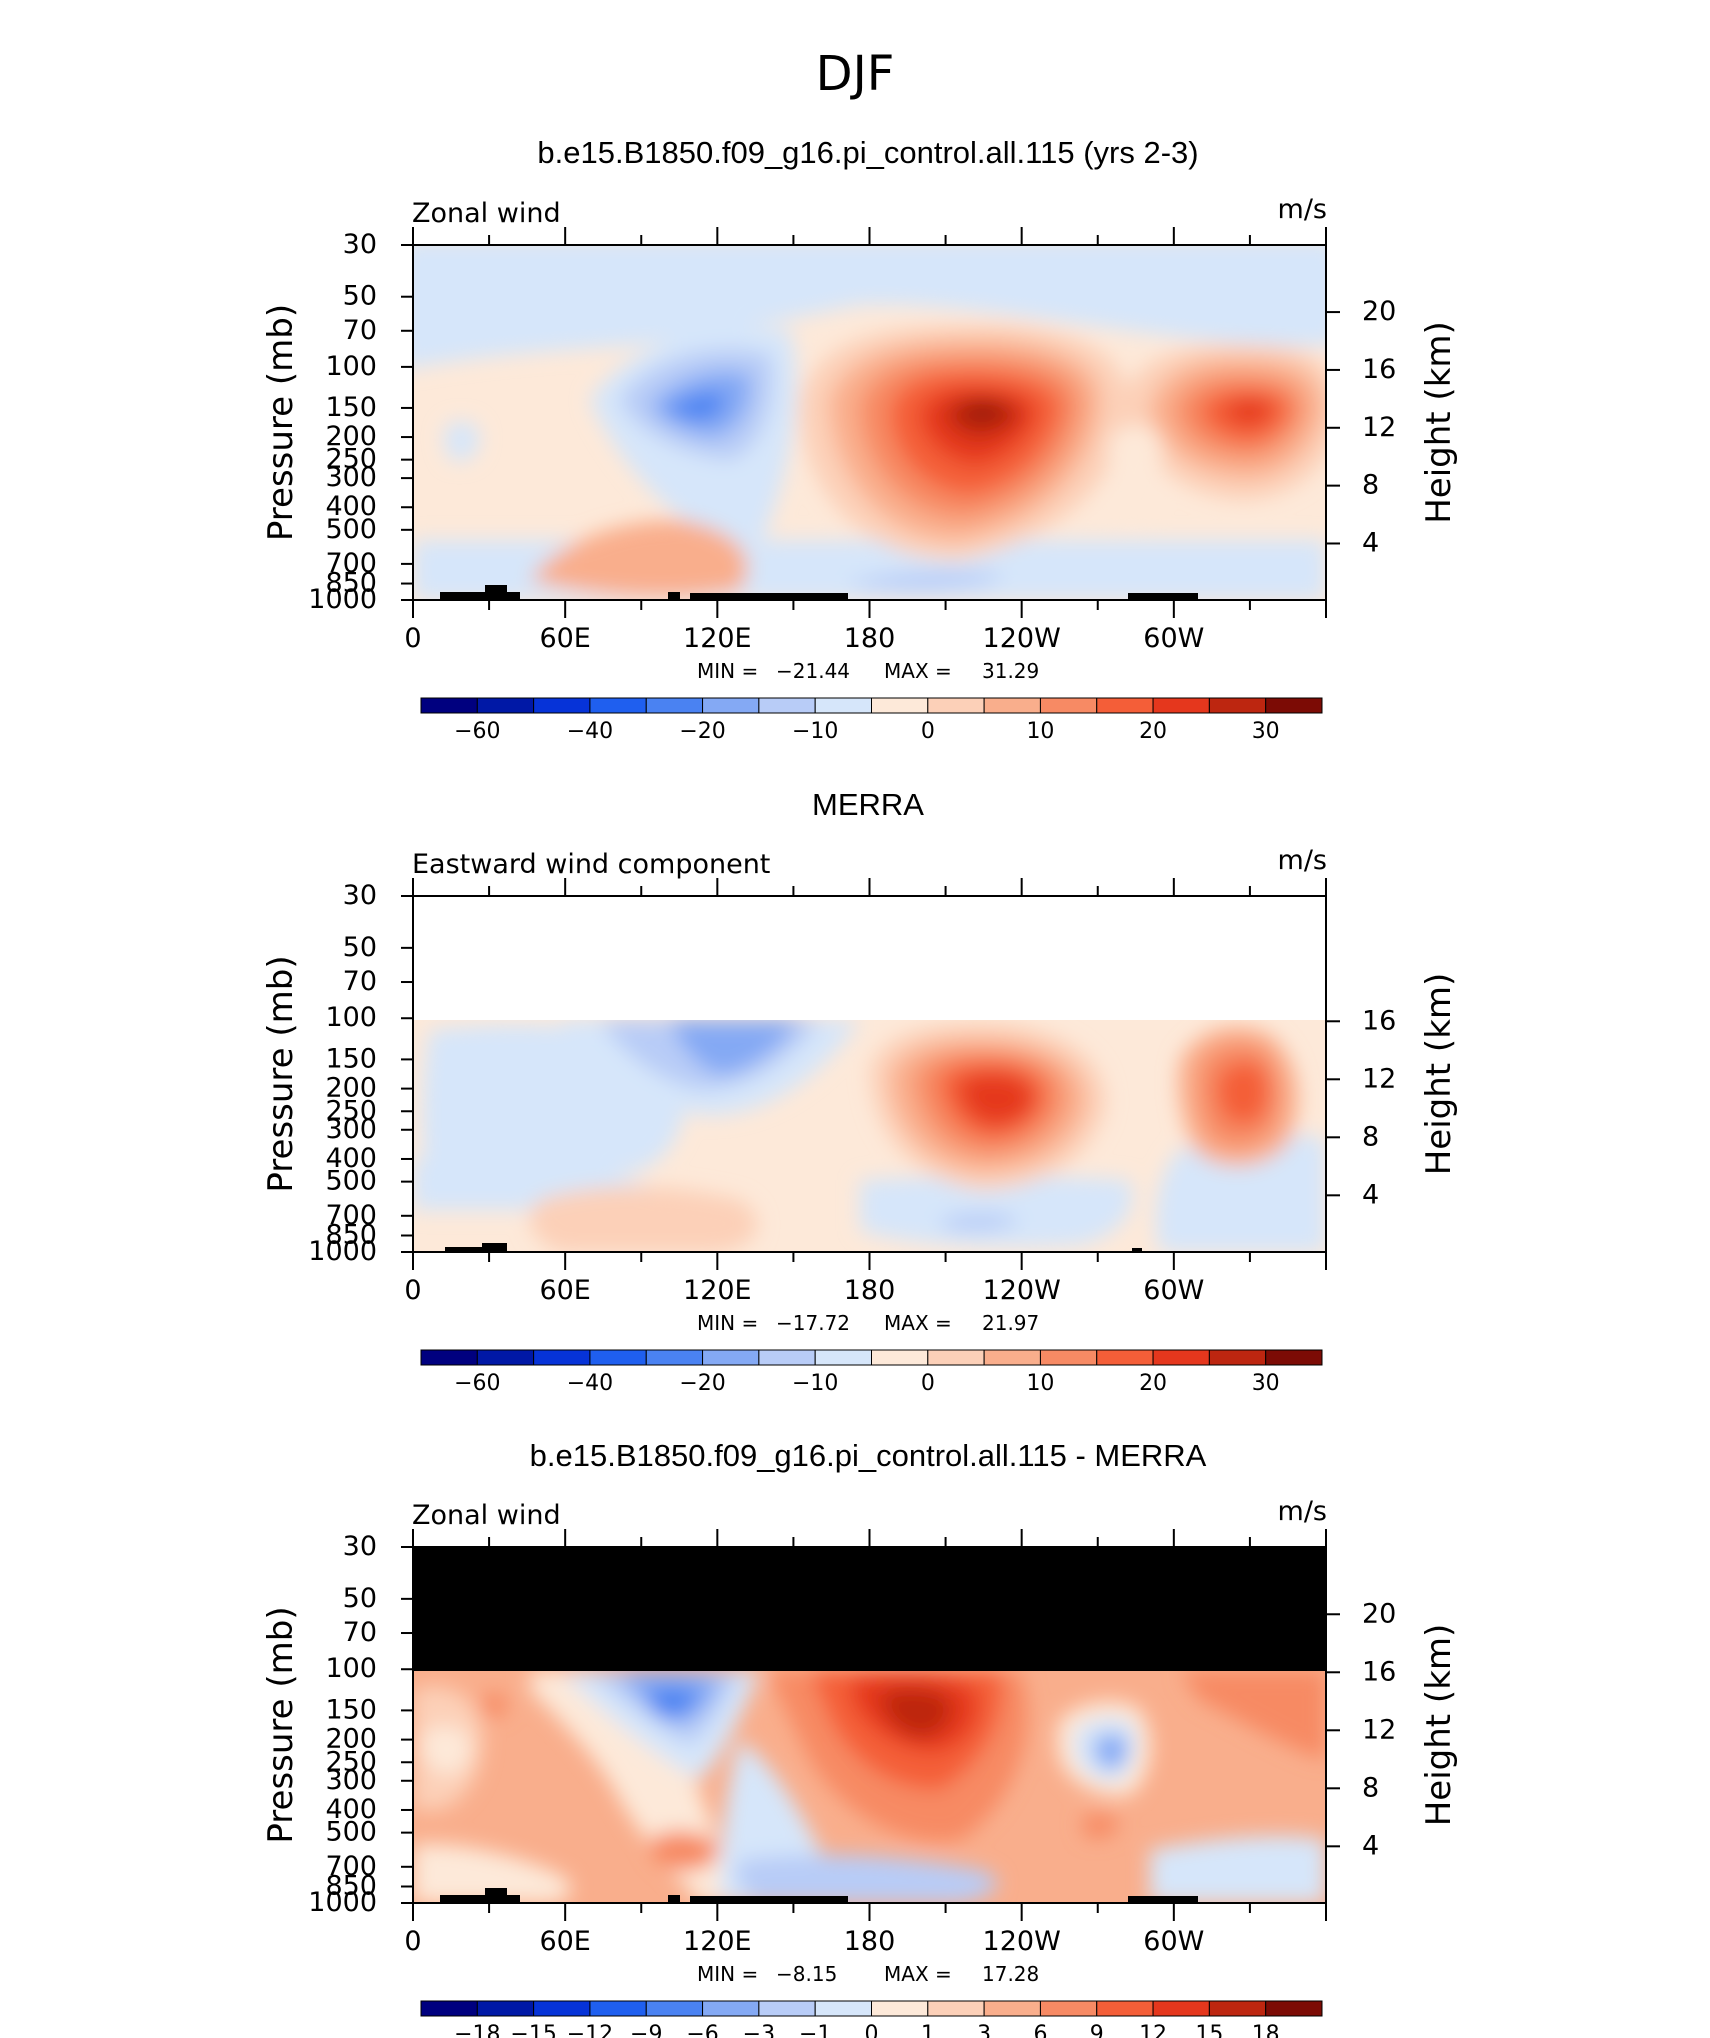 This screenshot has height=2038, width=1710. Describe the element at coordinates (1010, 1323) in the screenshot. I see `max-value: 21.97` at that location.